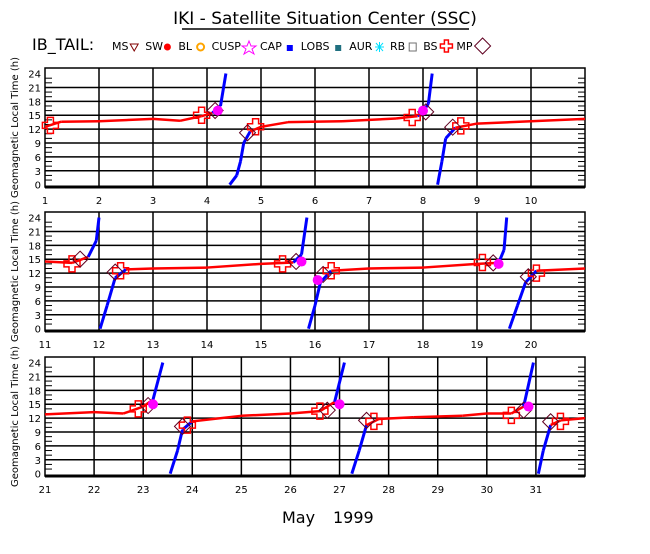 Image resolution: width=650 pixels, height=554 pixels. I want to click on legend-small-square-icon, so click(338, 48).